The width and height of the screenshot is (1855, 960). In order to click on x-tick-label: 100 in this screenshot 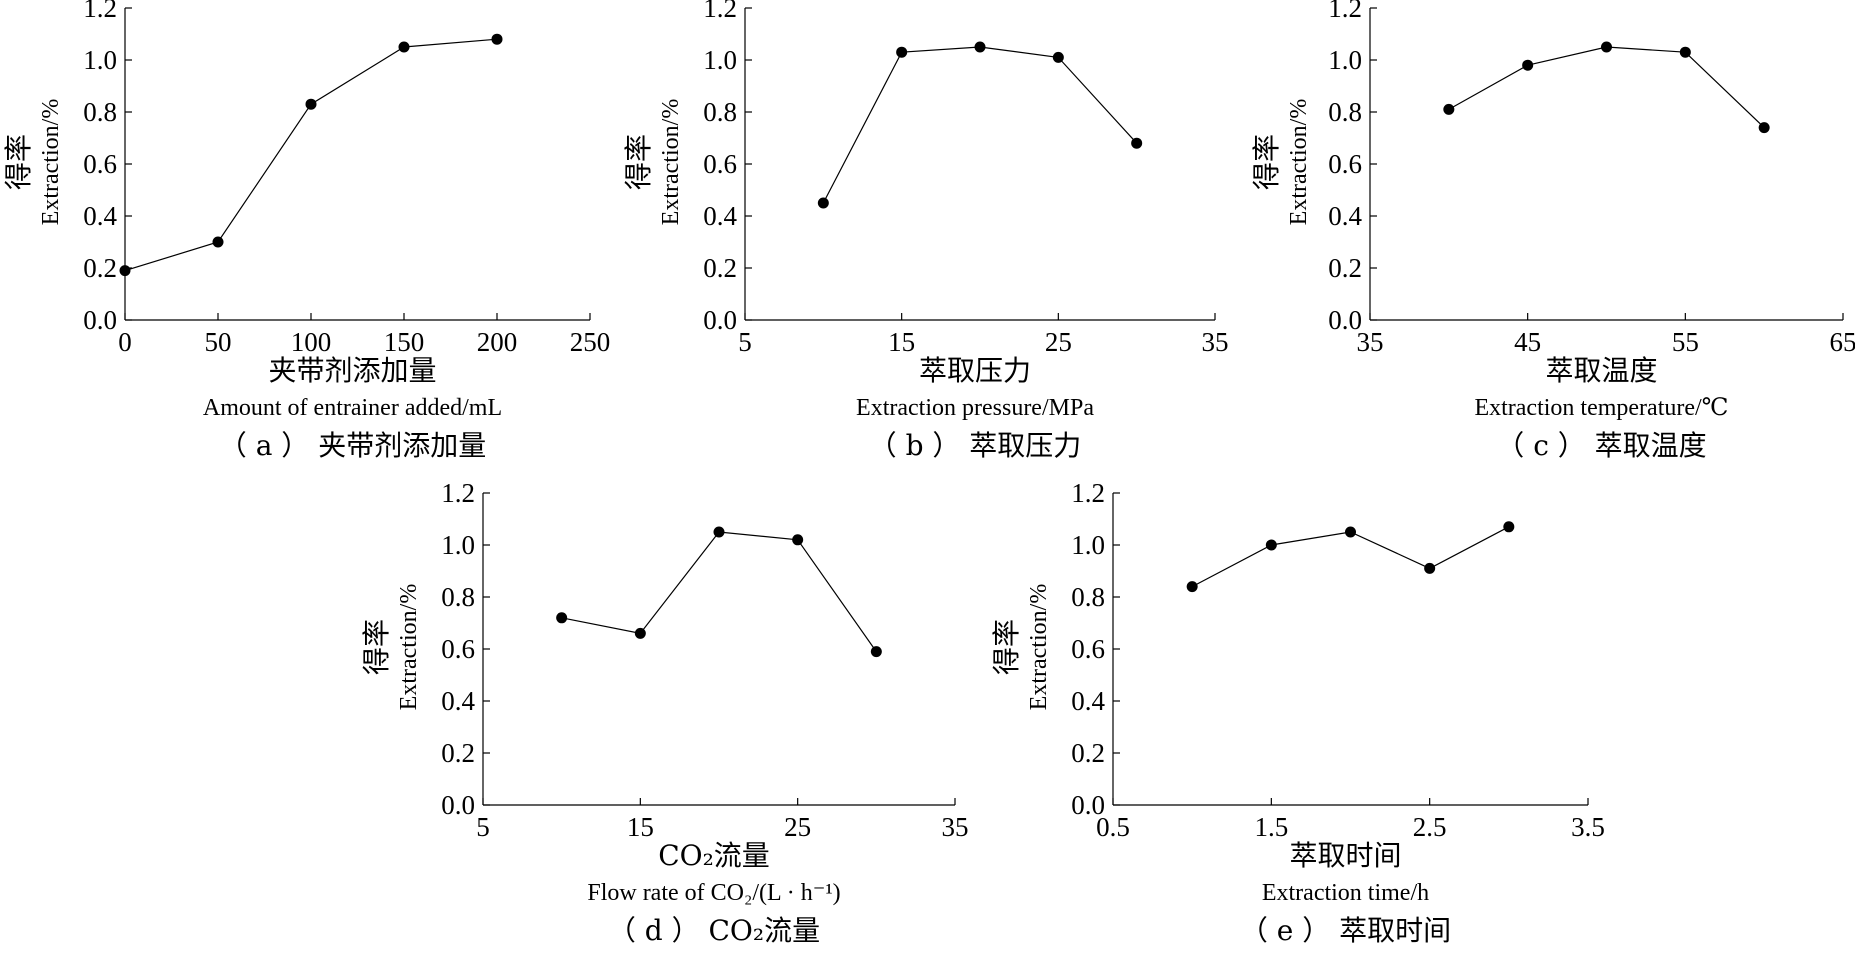, I will do `click(311, 342)`.